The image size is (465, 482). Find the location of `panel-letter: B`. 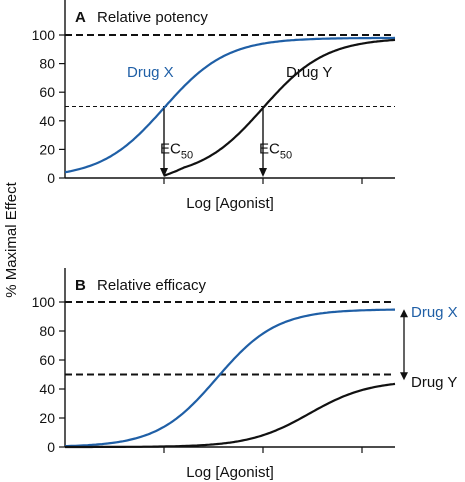

panel-letter: B is located at coordinates (80, 285).